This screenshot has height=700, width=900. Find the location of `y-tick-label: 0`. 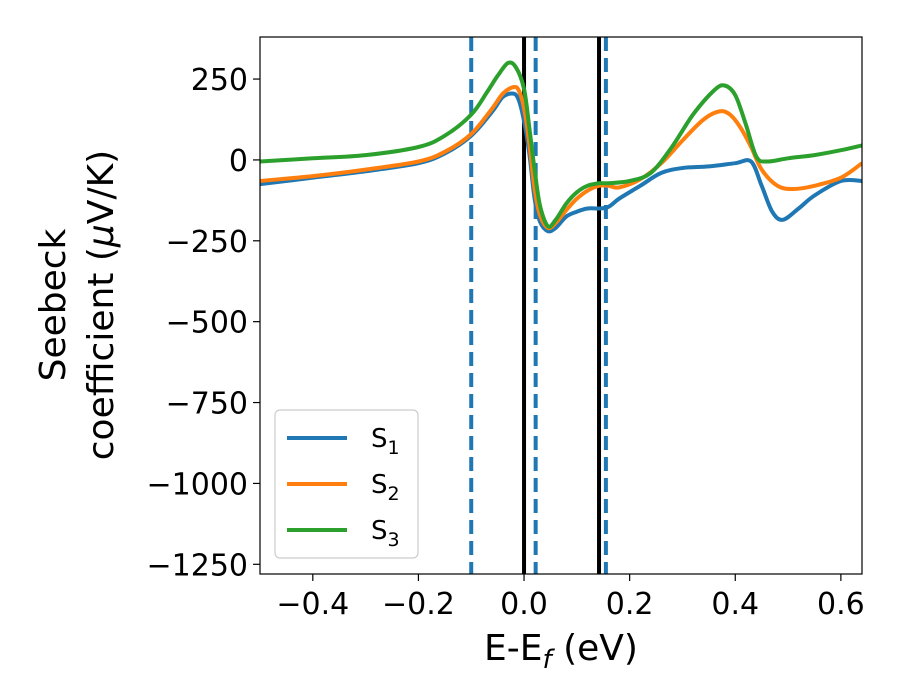

y-tick-label: 0 is located at coordinates (238, 161).